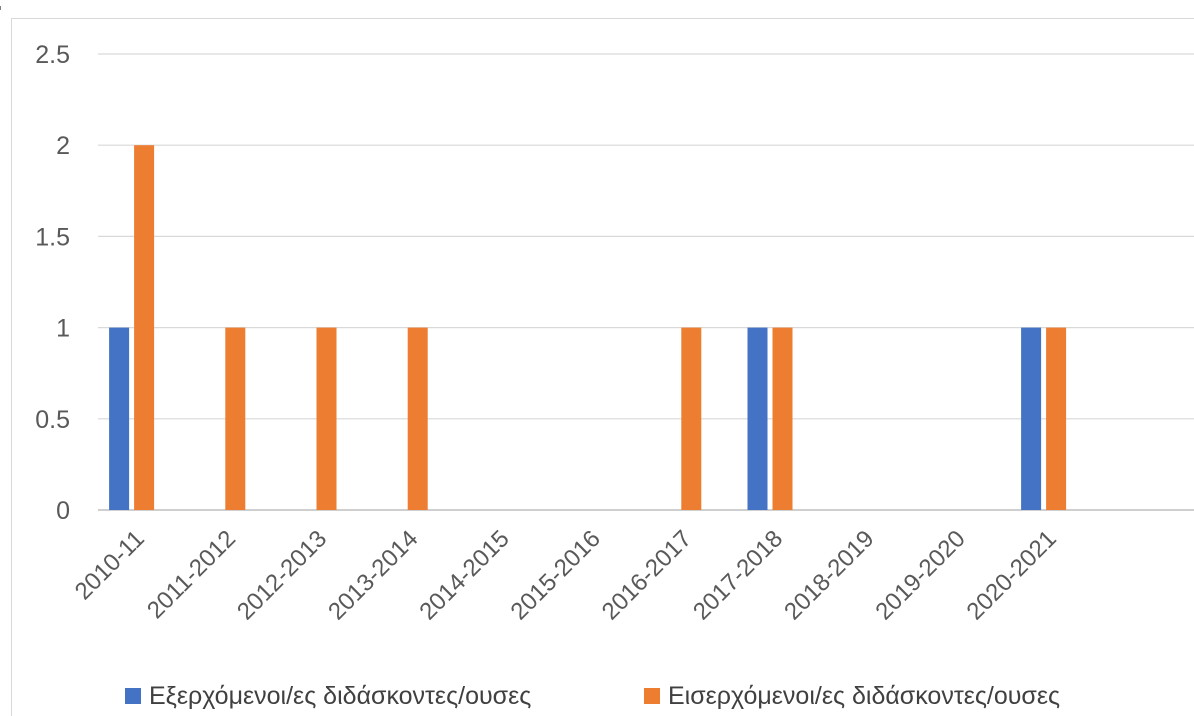 The height and width of the screenshot is (716, 1194). I want to click on bar-outgoing-2020-2021, so click(1031, 418).